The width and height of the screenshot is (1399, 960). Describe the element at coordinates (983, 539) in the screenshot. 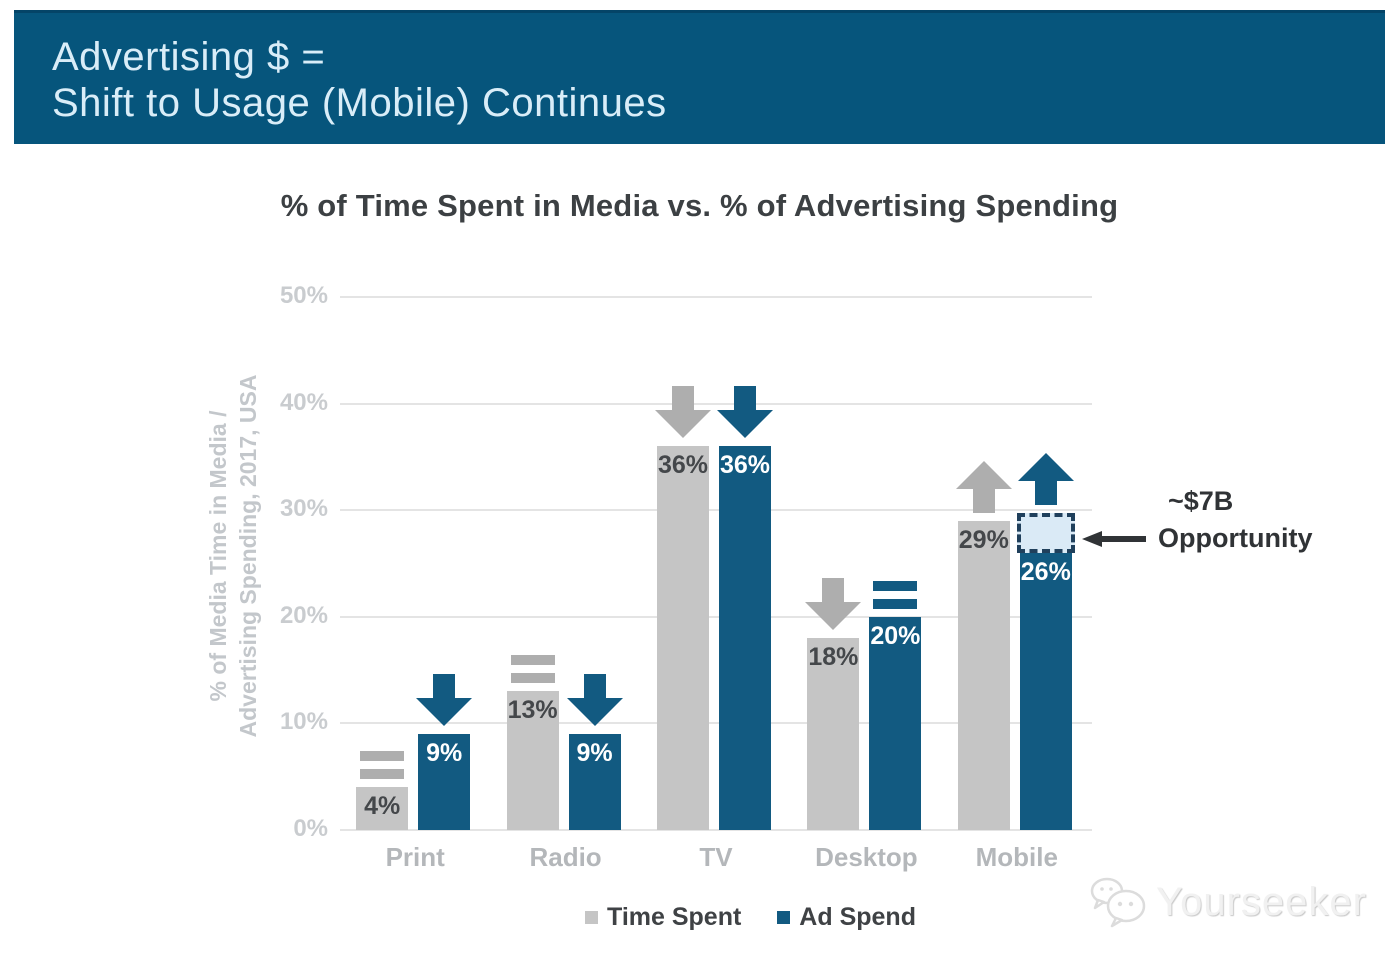

I see `bar-value-label: 29%` at that location.